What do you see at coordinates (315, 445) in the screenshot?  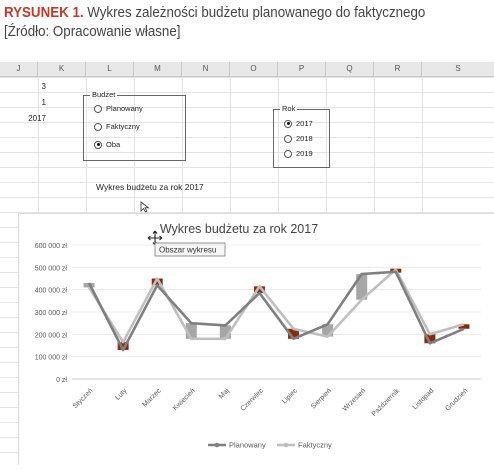 I see `legend-label: Faktyczny` at bounding box center [315, 445].